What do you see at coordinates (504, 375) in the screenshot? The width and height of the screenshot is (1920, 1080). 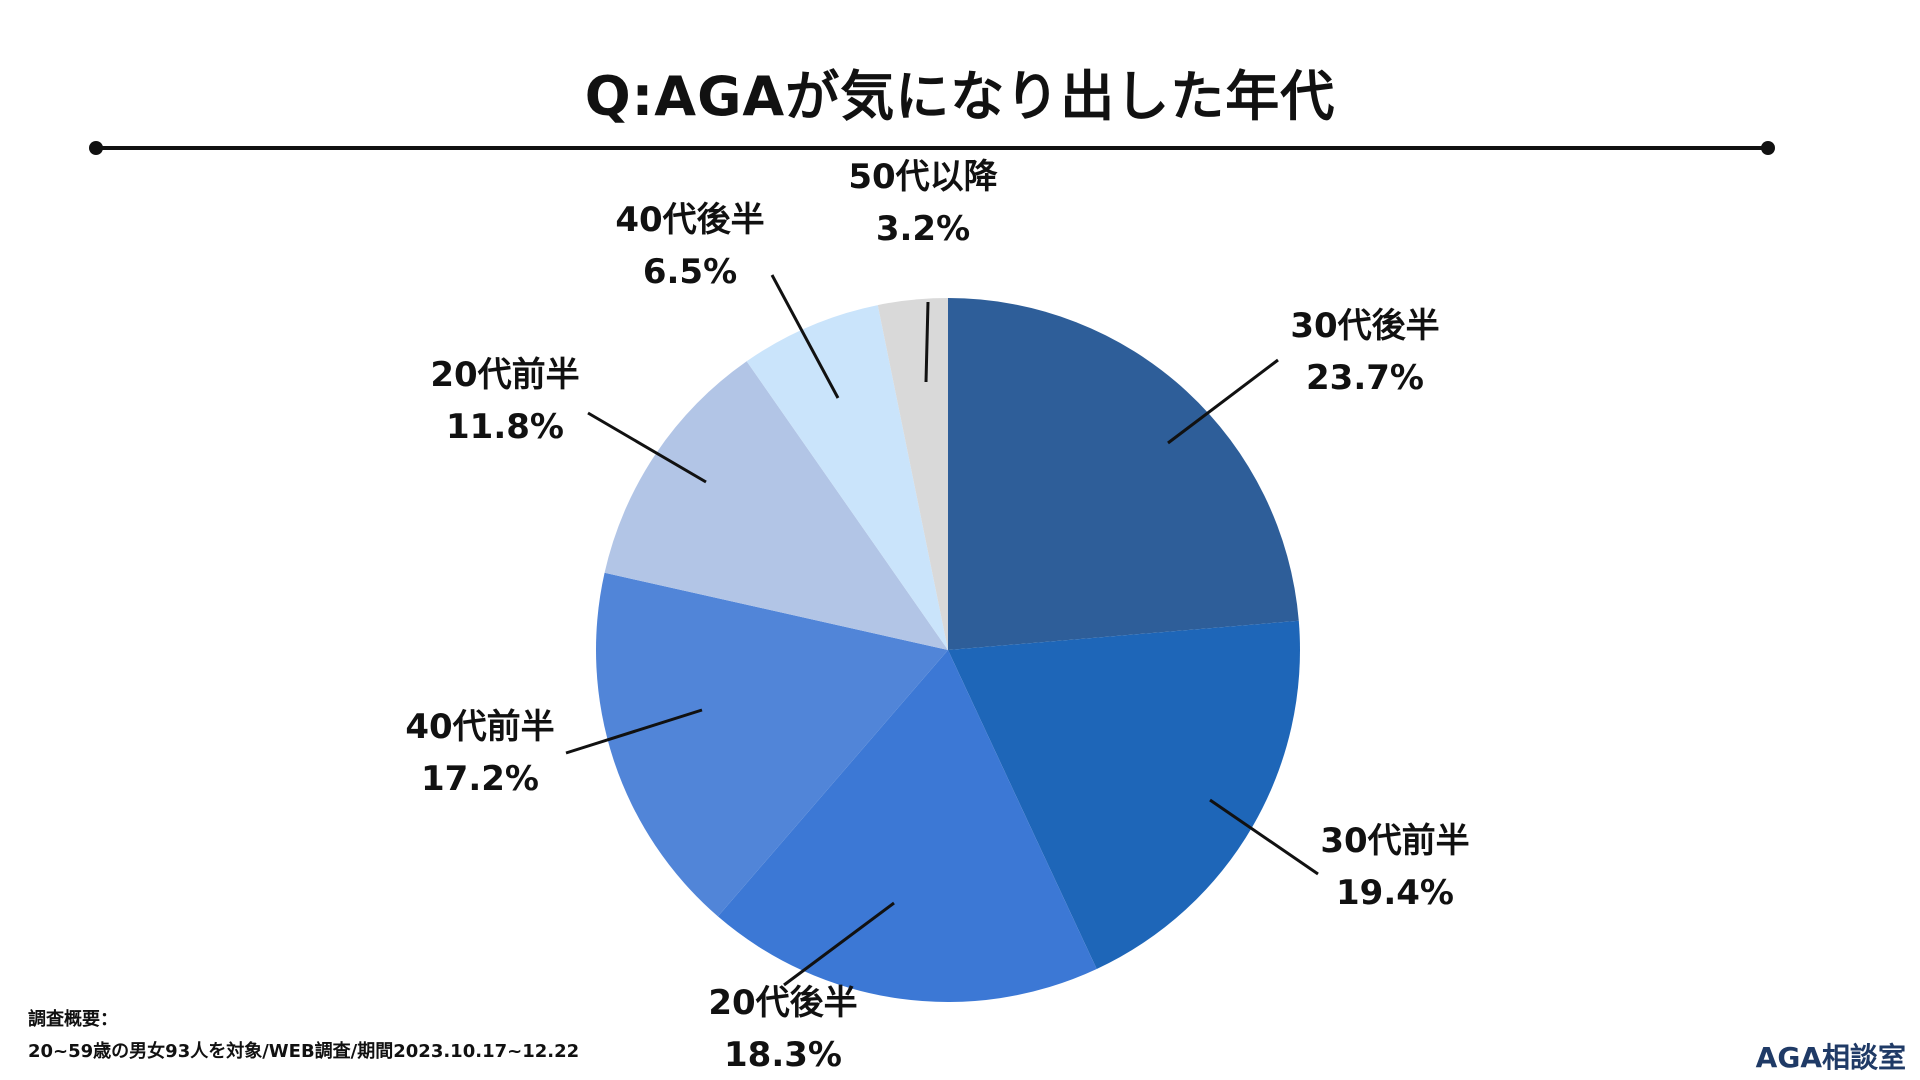 I see `slice-label: 20代前半` at bounding box center [504, 375].